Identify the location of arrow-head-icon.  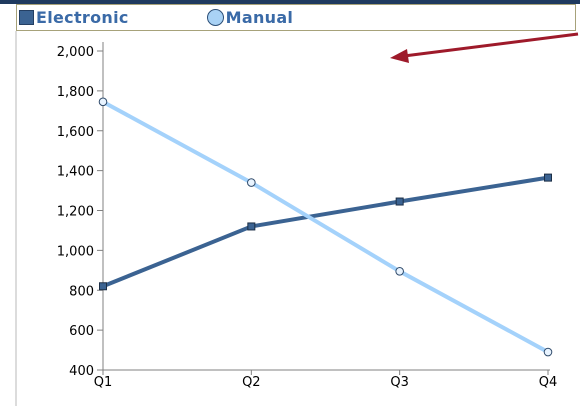
(399, 56).